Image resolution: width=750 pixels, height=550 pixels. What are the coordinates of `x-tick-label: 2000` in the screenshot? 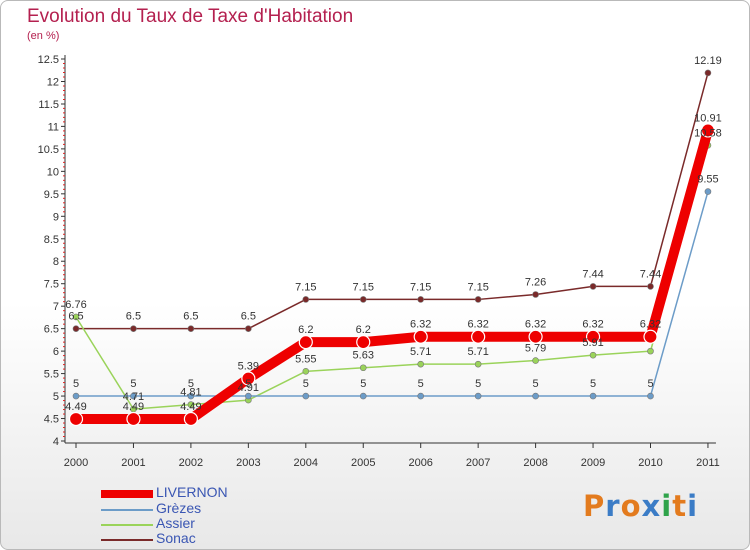 It's located at (76, 463).